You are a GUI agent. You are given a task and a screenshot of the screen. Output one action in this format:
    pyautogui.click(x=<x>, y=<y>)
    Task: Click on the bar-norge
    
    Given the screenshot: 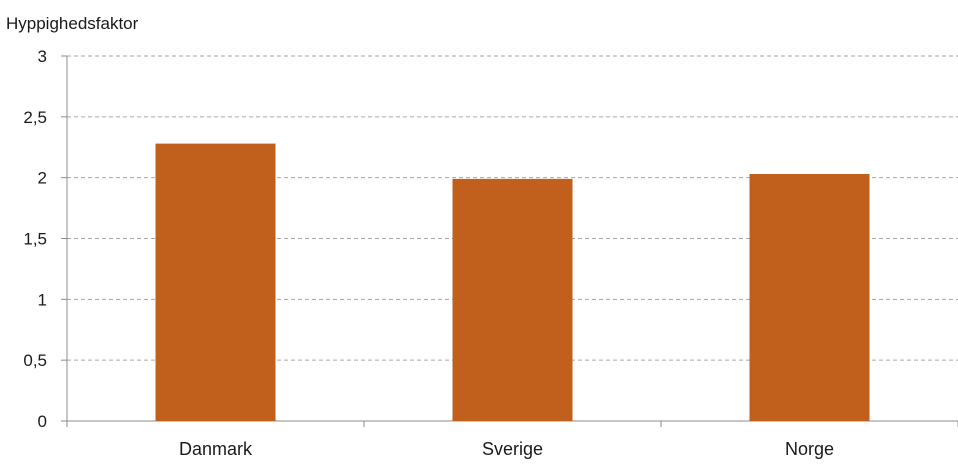 What is the action you would take?
    pyautogui.click(x=809, y=297)
    